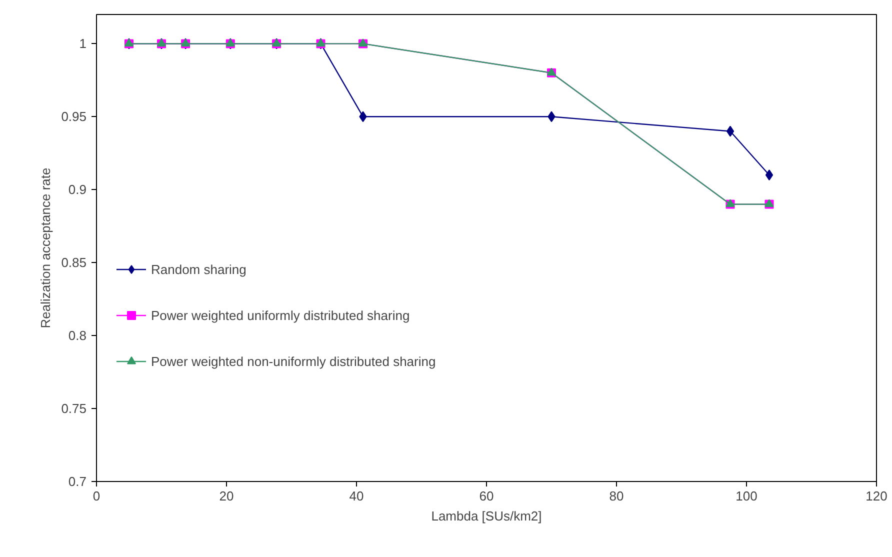 The height and width of the screenshot is (557, 892). I want to click on y-axis-title: Realization acceptance rate, so click(46, 248).